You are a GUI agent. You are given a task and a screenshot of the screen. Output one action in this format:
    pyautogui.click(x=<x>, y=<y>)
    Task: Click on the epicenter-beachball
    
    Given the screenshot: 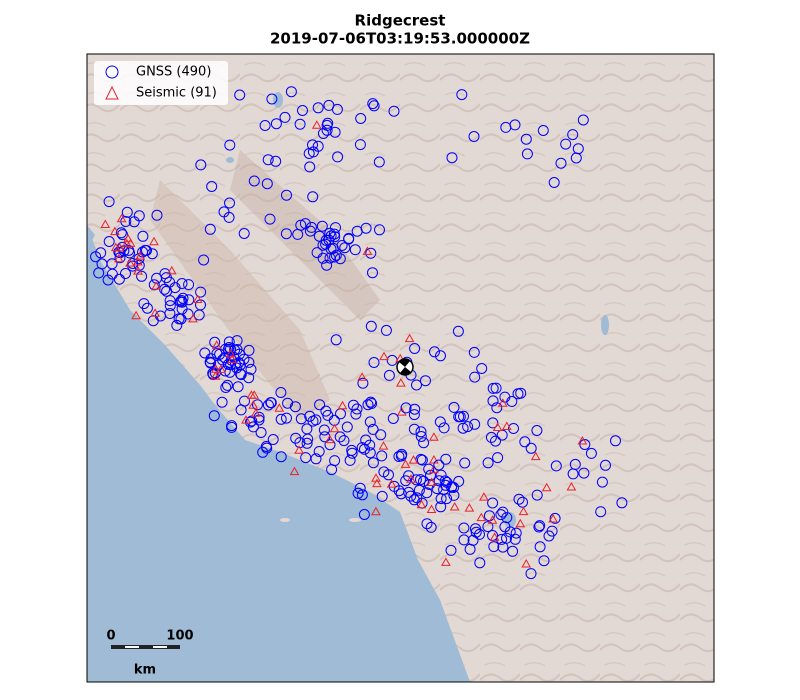 What is the action you would take?
    pyautogui.click(x=405, y=367)
    